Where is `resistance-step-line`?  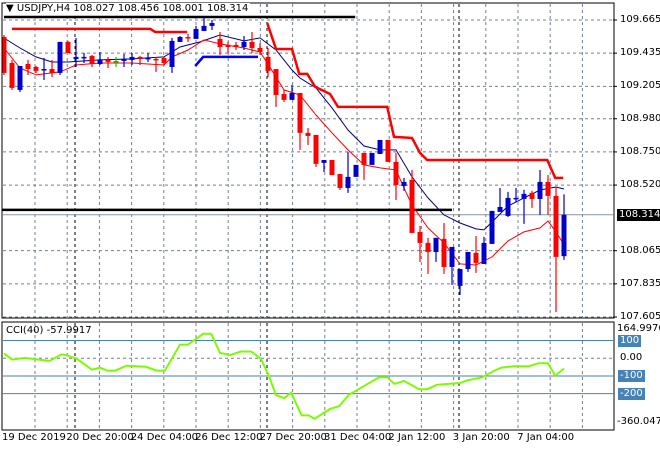
resistance-step-line is located at coordinates (100, 30).